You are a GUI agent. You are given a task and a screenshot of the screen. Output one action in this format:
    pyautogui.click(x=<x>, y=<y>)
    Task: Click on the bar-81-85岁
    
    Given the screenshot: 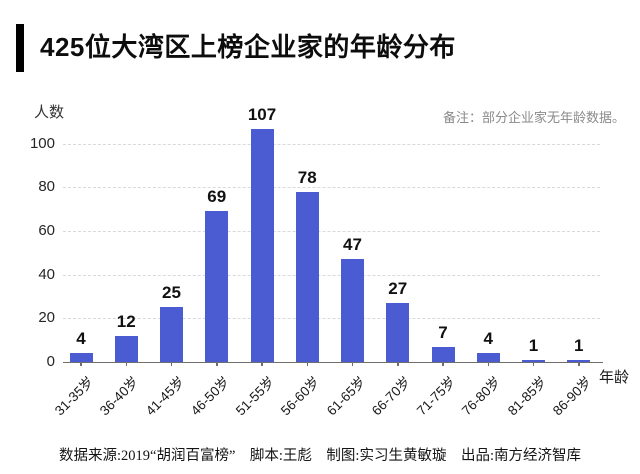 What is the action you would take?
    pyautogui.click(x=533, y=360)
    